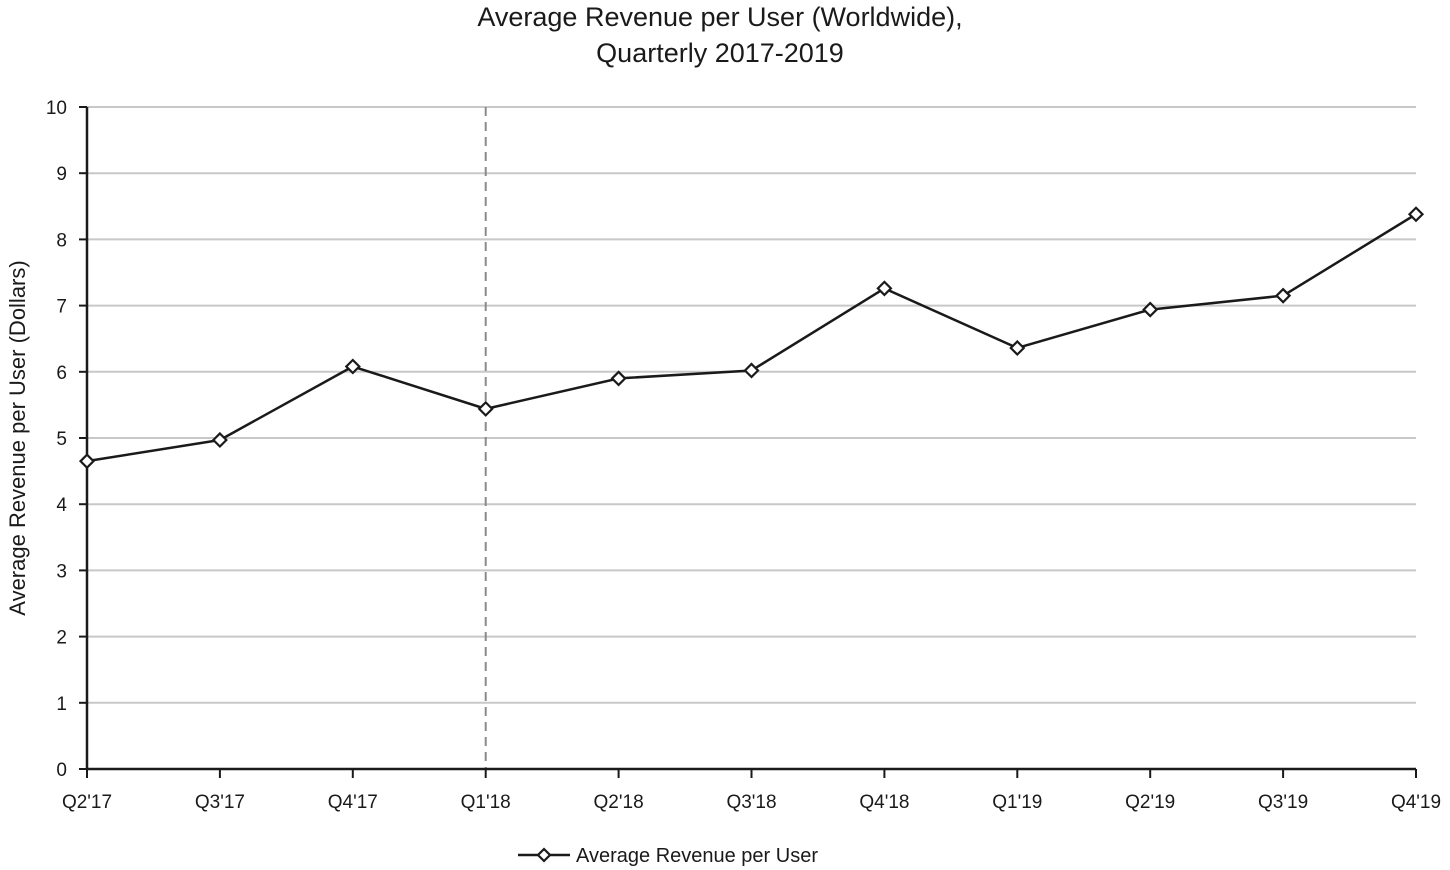 The height and width of the screenshot is (870, 1450). What do you see at coordinates (697, 856) in the screenshot?
I see `legend-label: Average Revenue per User` at bounding box center [697, 856].